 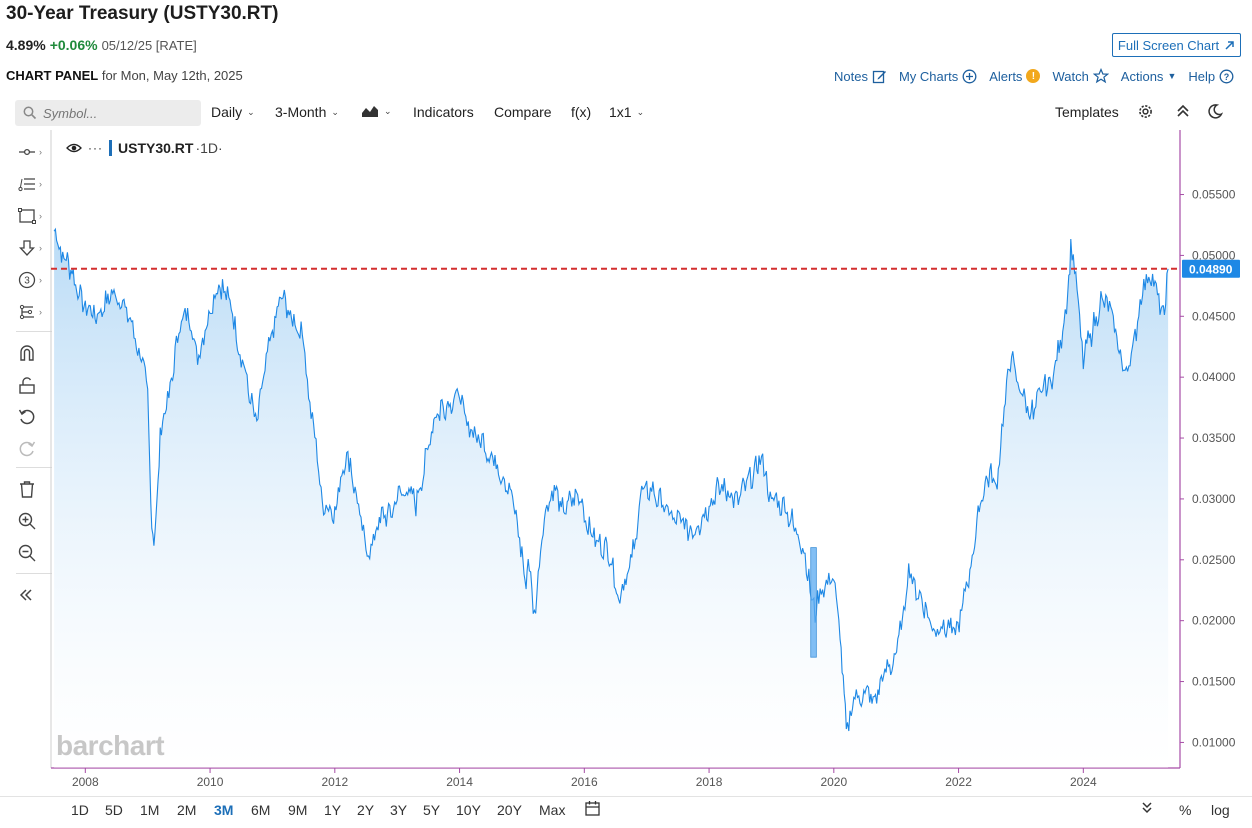 What do you see at coordinates (95, 148) in the screenshot?
I see `more-options-icon: ···` at bounding box center [95, 148].